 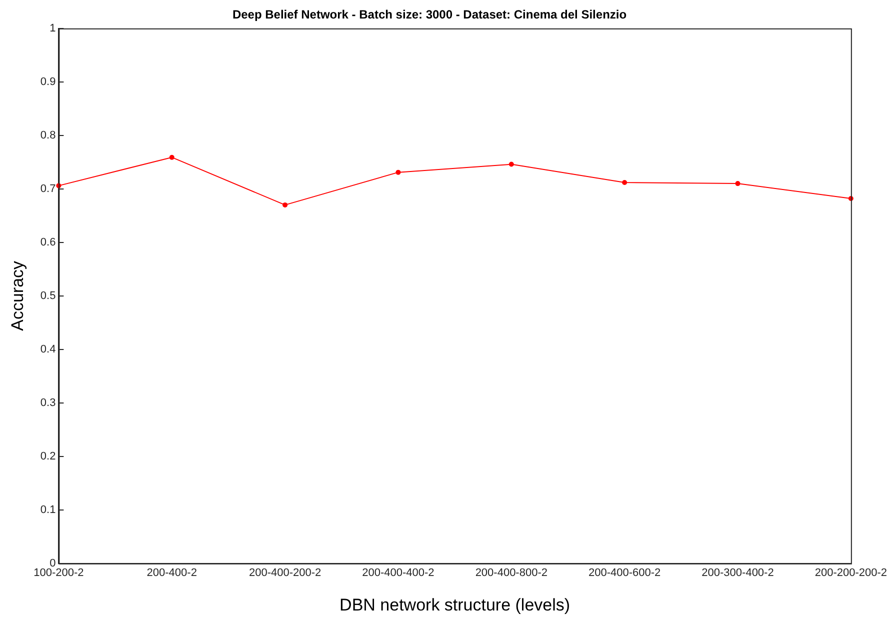 What do you see at coordinates (48, 82) in the screenshot?
I see `y-tick-label: 0.9` at bounding box center [48, 82].